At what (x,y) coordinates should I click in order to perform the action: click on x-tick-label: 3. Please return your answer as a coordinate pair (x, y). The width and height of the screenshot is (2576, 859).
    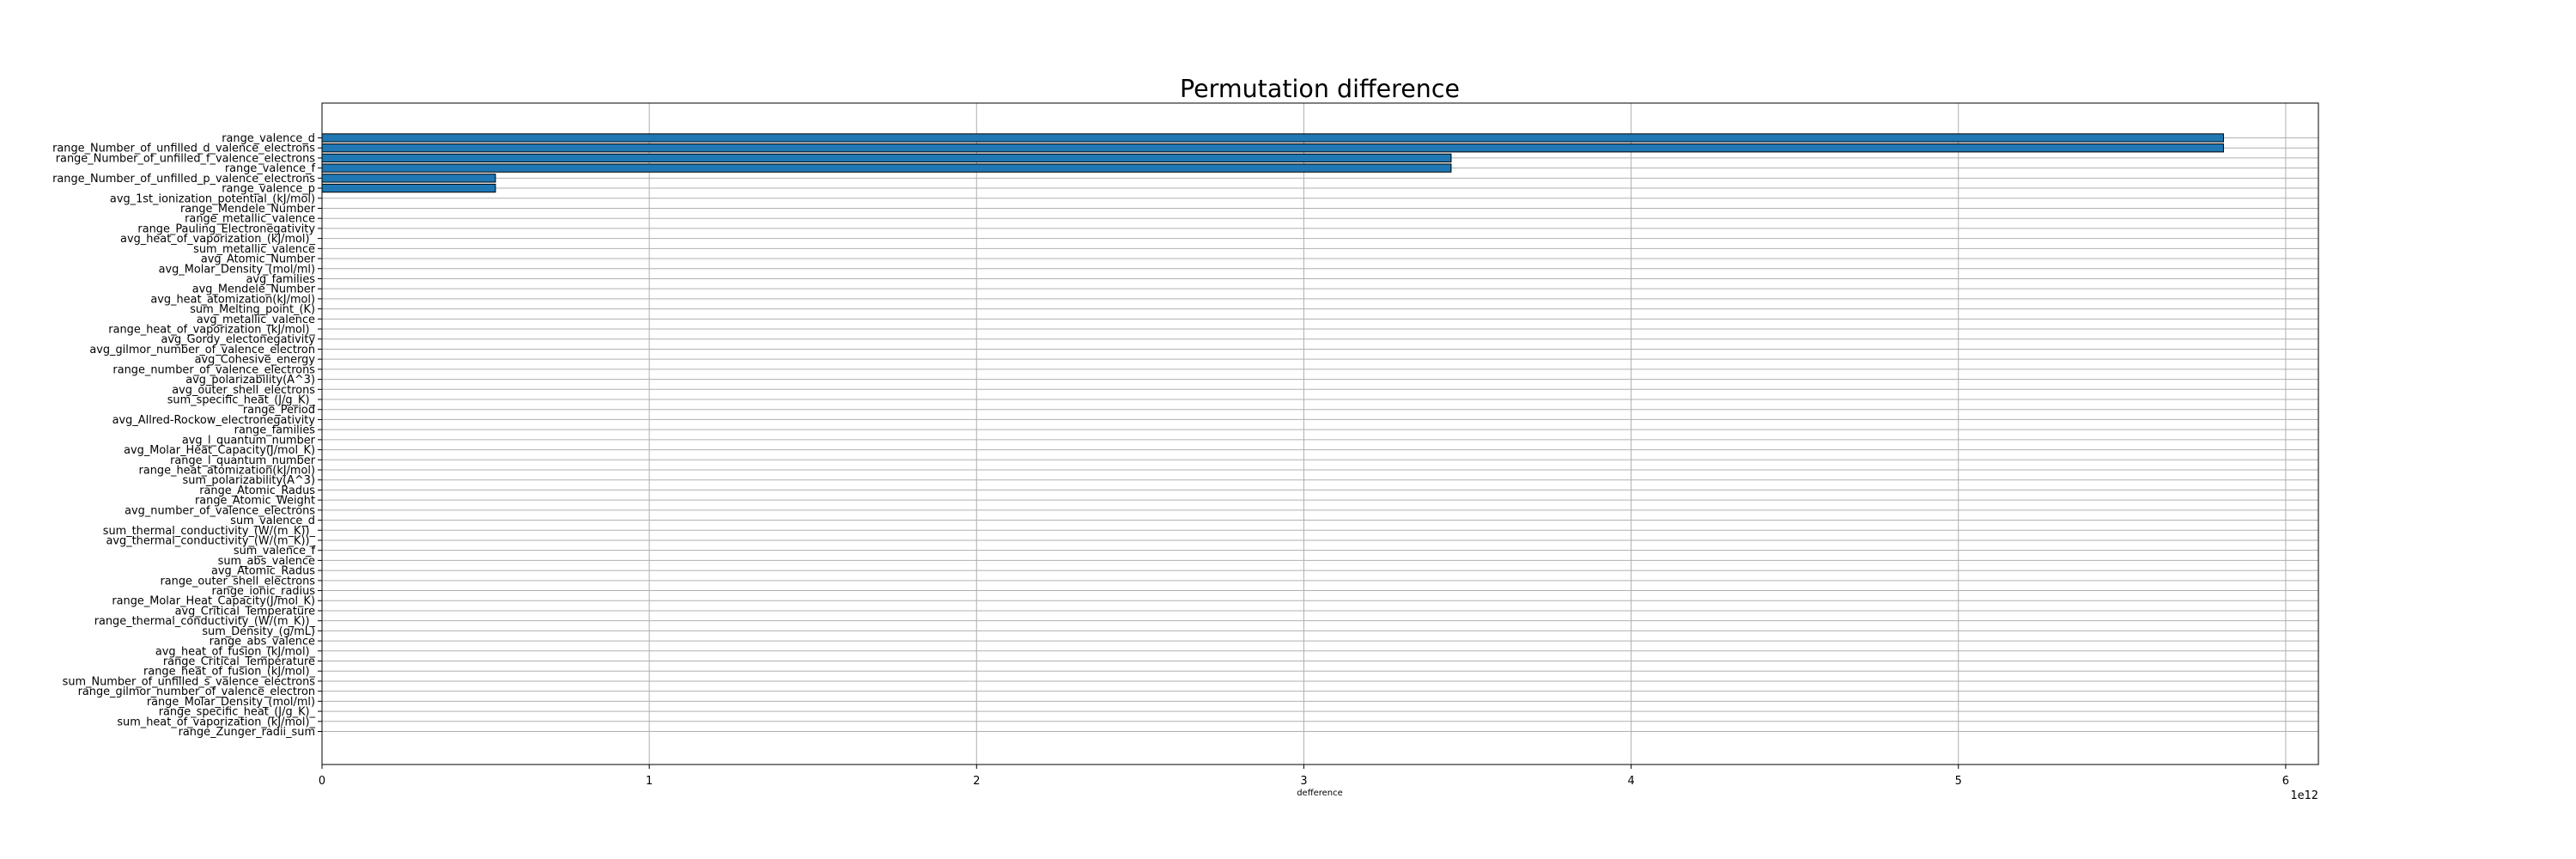
    Looking at the image, I should click on (1303, 781).